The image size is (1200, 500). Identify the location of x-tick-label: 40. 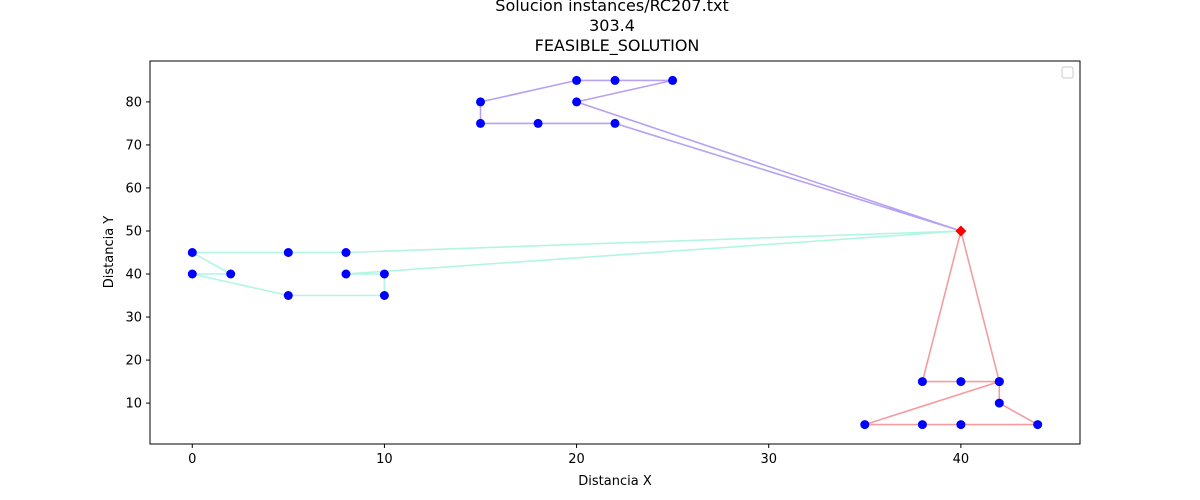
(961, 459).